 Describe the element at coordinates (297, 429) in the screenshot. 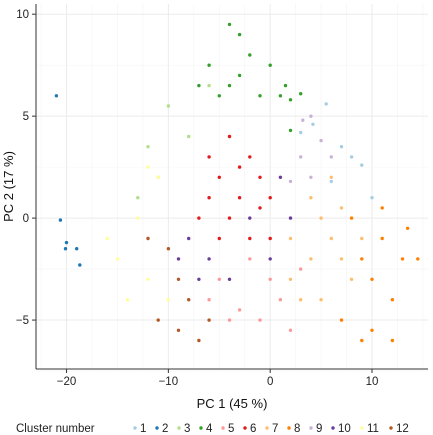

I see `legend-label-cluster-8: 8` at that location.